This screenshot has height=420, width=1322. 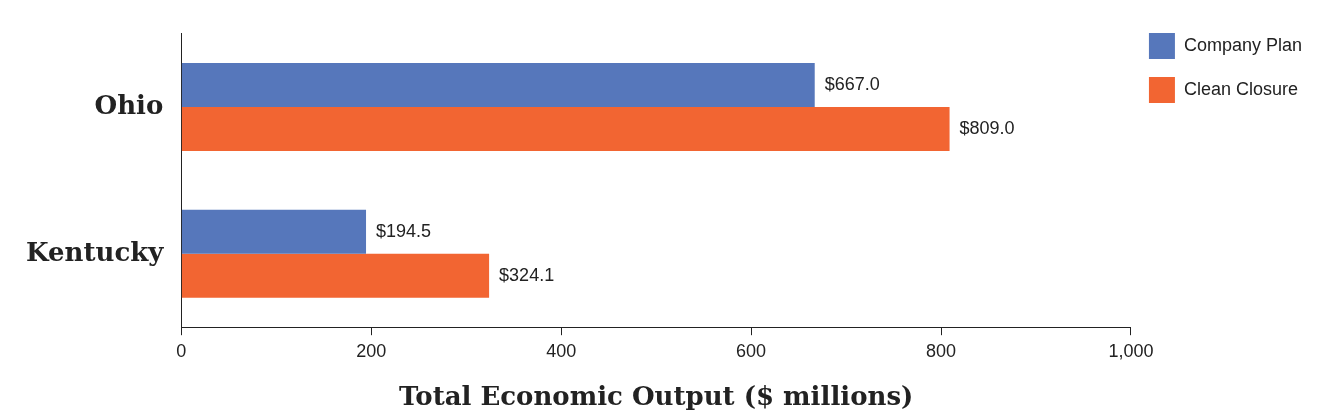 What do you see at coordinates (656, 396) in the screenshot?
I see `x-axis-title: Total Economic Output ($ millions)` at bounding box center [656, 396].